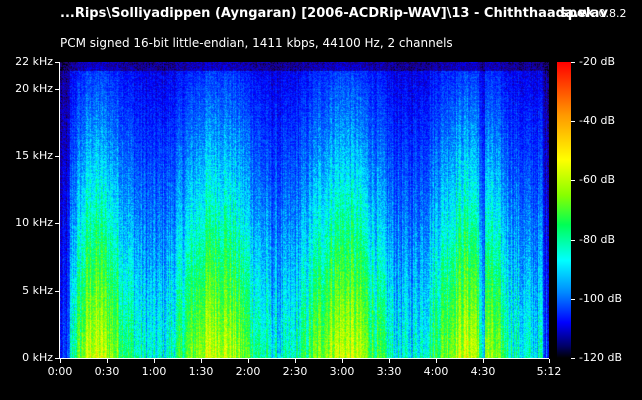 The width and height of the screenshot is (642, 400). Describe the element at coordinates (549, 371) in the screenshot. I see `time-tick-label: 5:12` at that location.